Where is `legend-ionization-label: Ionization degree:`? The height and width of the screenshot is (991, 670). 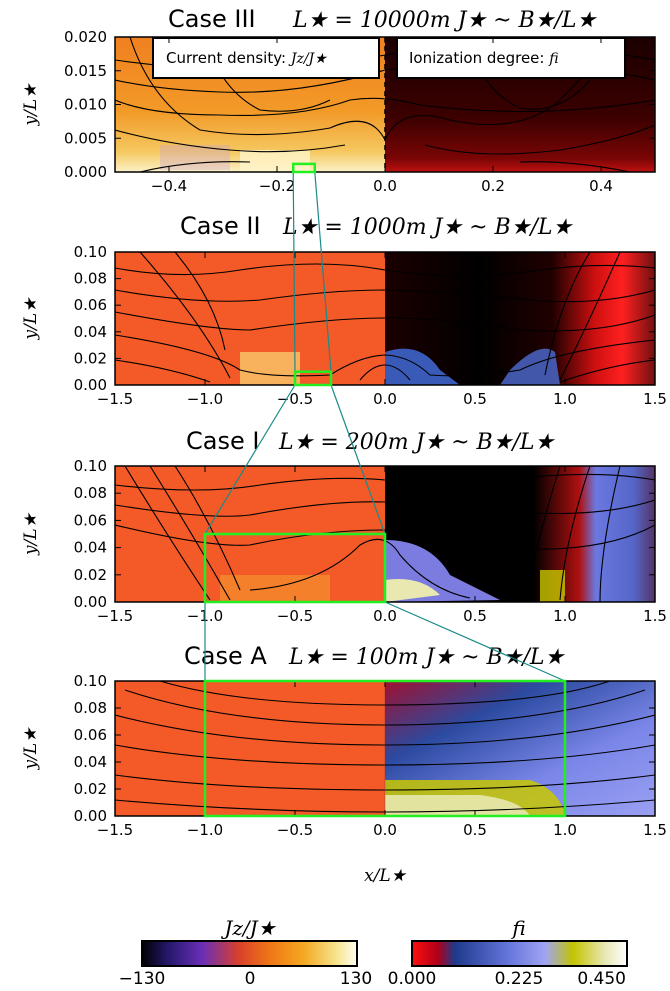 legend-ionization-label: Ionization degree: is located at coordinates (479, 58).